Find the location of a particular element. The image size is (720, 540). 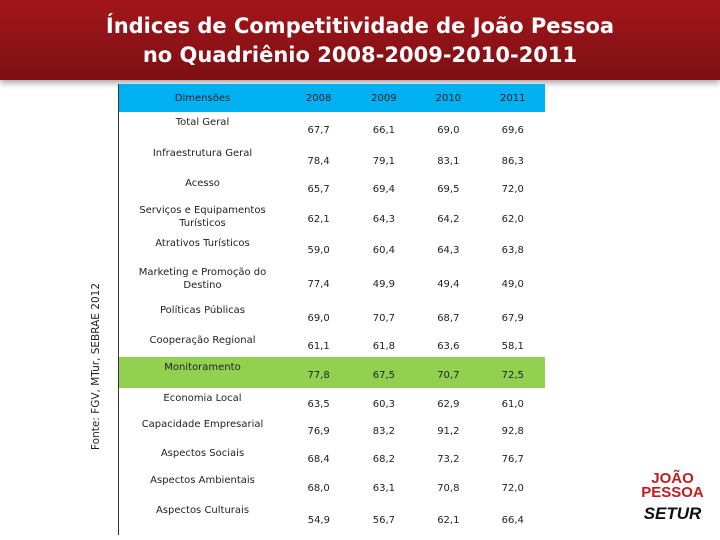

table-row: Cooperação Regional 61,1 61,8 63,6 58,1 is located at coordinates (332, 343).